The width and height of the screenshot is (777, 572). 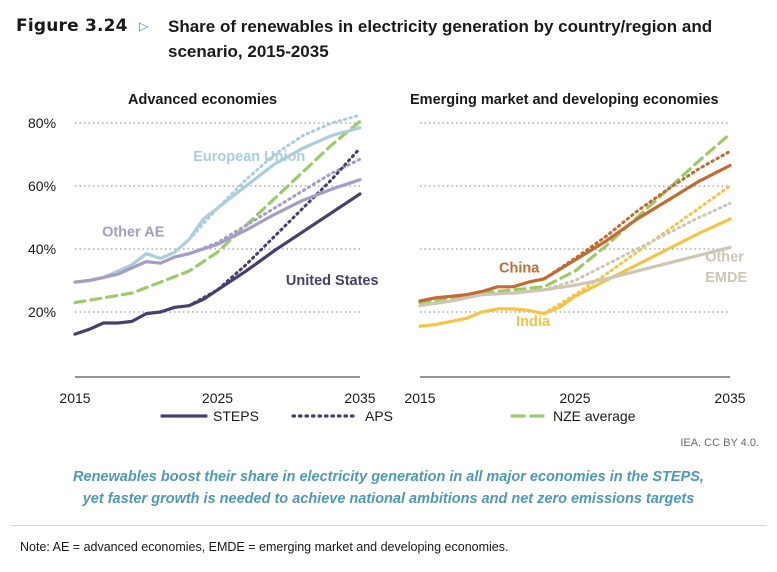 What do you see at coordinates (42, 123) in the screenshot?
I see `y-tick-label: 80%` at bounding box center [42, 123].